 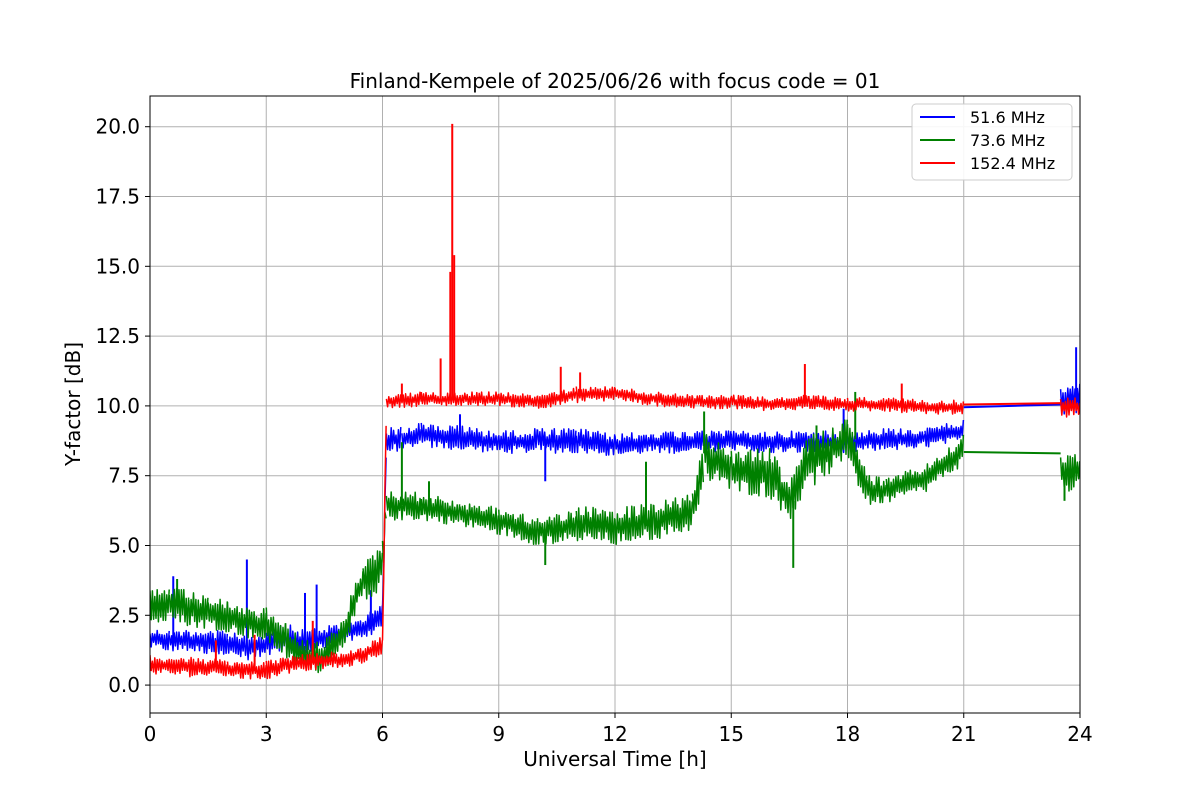 What do you see at coordinates (124, 476) in the screenshot?
I see `y-tick-label: 7.5` at bounding box center [124, 476].